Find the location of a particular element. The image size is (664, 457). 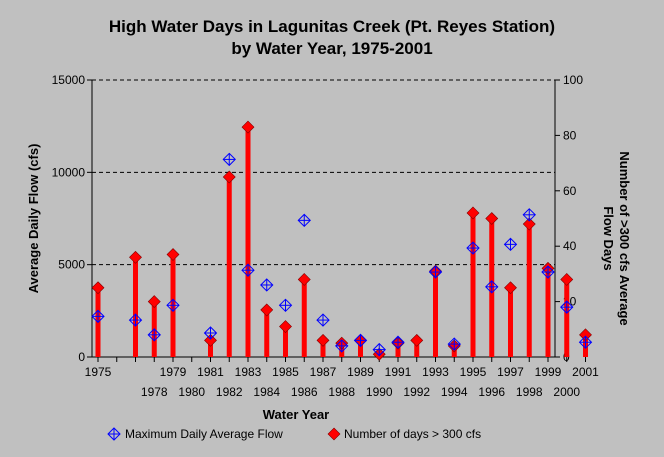

y-tick-label-left: 5000 is located at coordinates (71, 265).